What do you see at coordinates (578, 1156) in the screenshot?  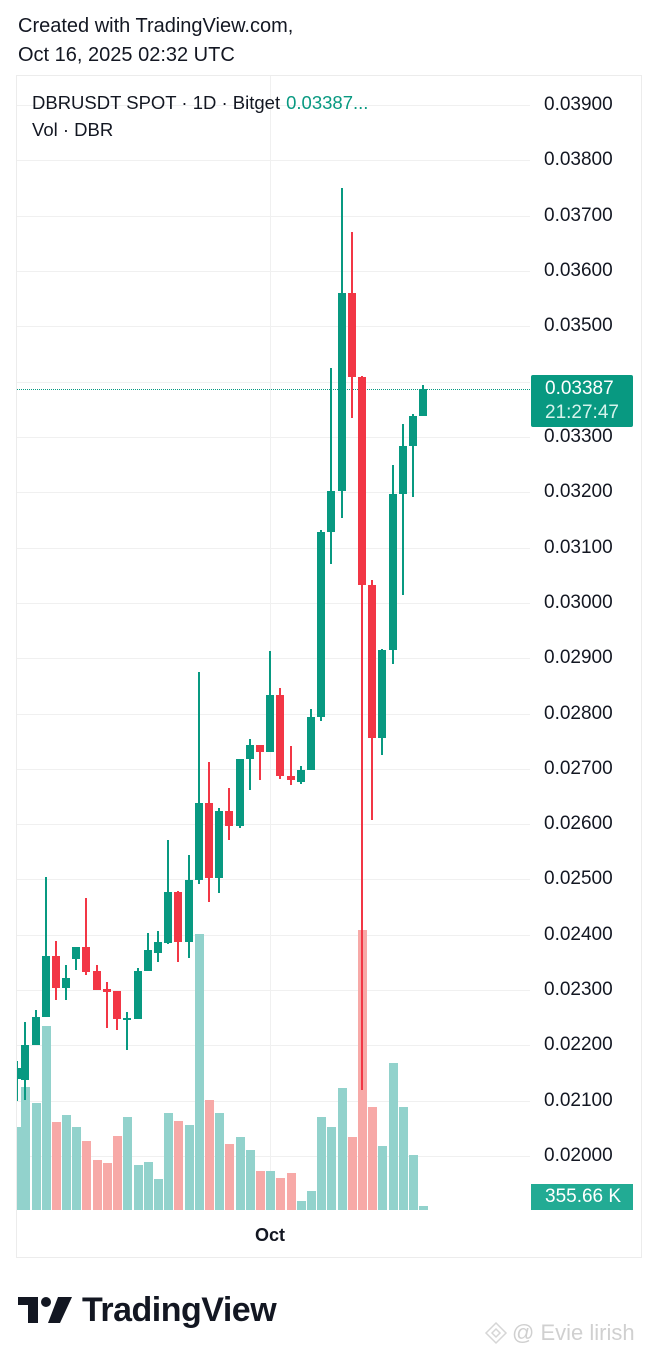 I see `price-axis-label: 0.02000` at bounding box center [578, 1156].